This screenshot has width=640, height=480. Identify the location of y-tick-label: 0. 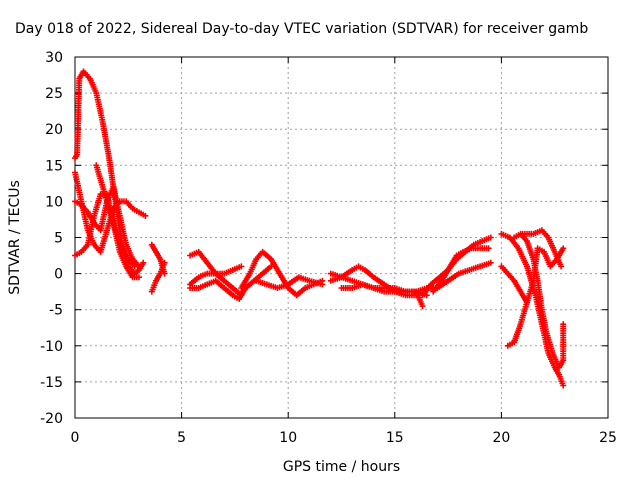
(58, 275).